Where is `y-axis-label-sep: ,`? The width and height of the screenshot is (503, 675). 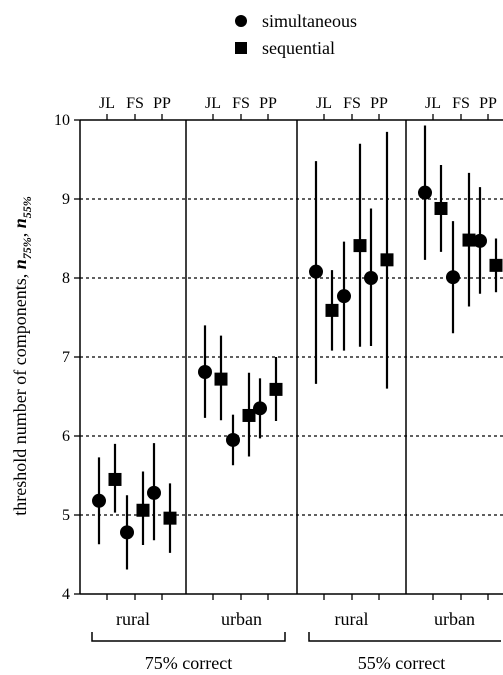 y-axis-label-sep: , is located at coordinates (20, 232).